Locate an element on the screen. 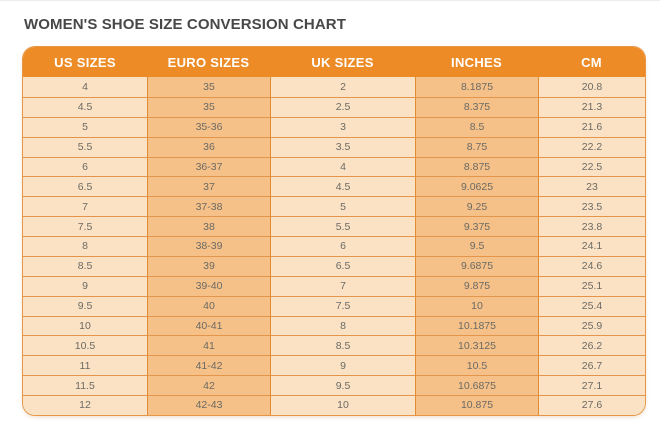 Image resolution: width=660 pixels, height=437 pixels. table-row: 12 42-43 10 10.875 27.6 is located at coordinates (334, 405).